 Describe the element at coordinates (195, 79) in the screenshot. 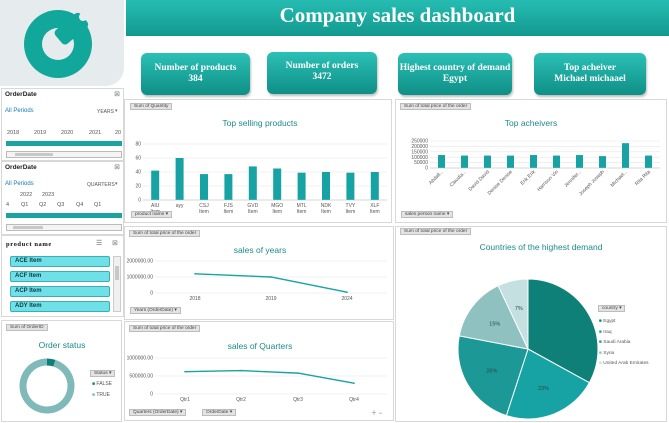

I see `kpi-value: 384` at that location.